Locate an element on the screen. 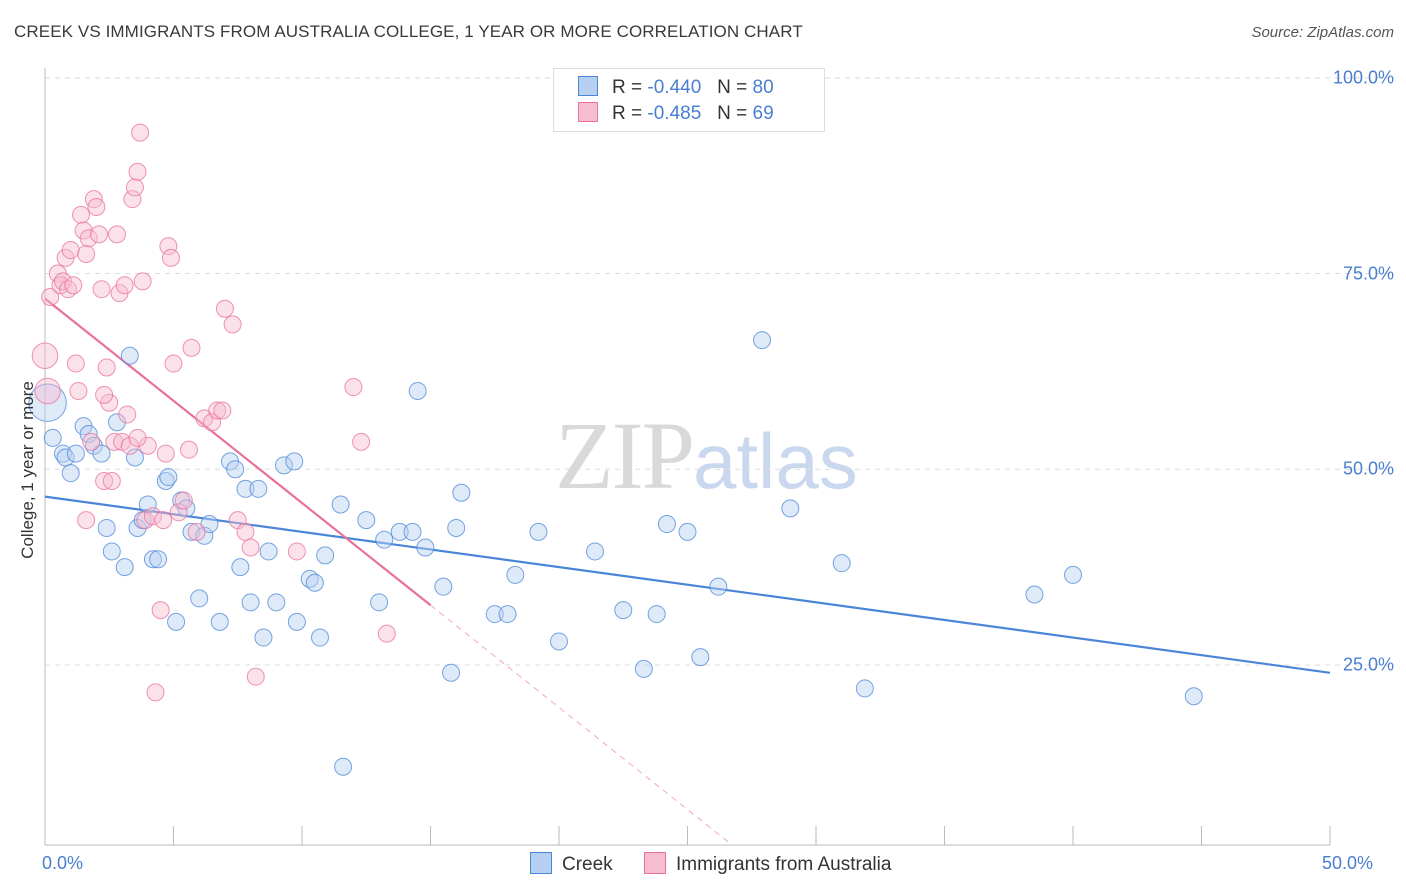  creek-n-value: 80 is located at coordinates (763, 87).